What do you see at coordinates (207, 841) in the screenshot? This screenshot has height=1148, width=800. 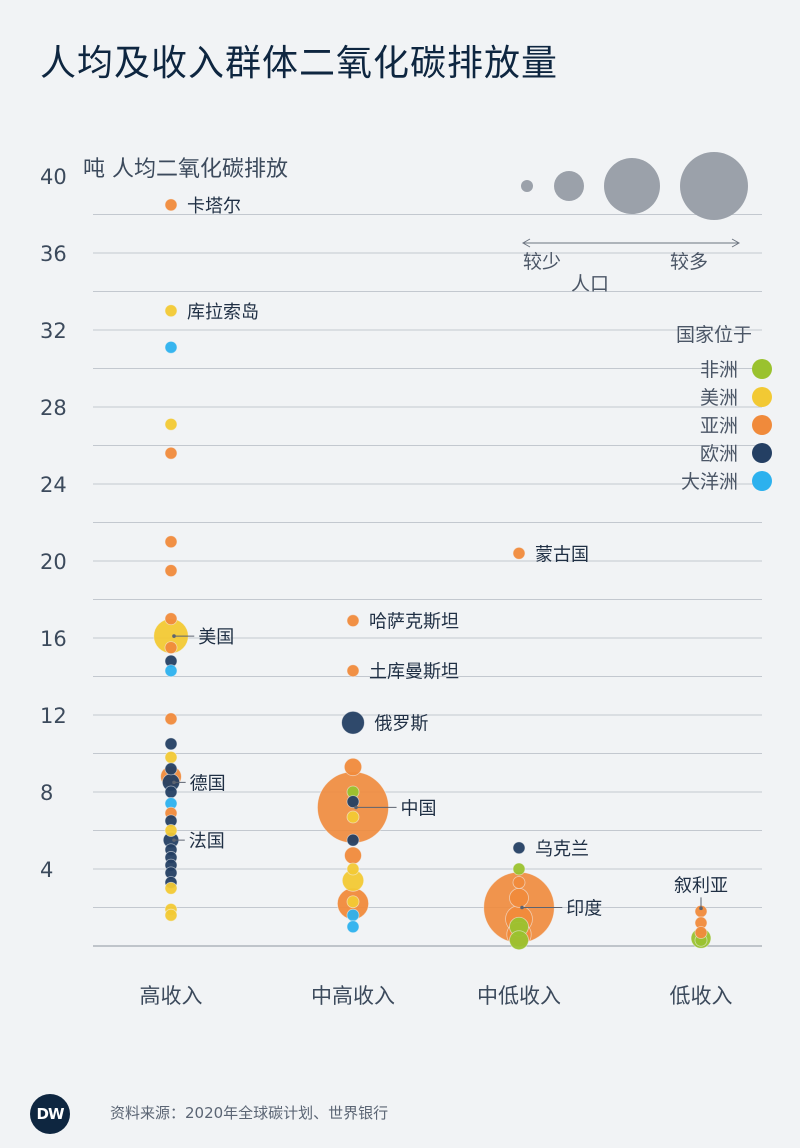 I see `callout-label: 法国` at bounding box center [207, 841].